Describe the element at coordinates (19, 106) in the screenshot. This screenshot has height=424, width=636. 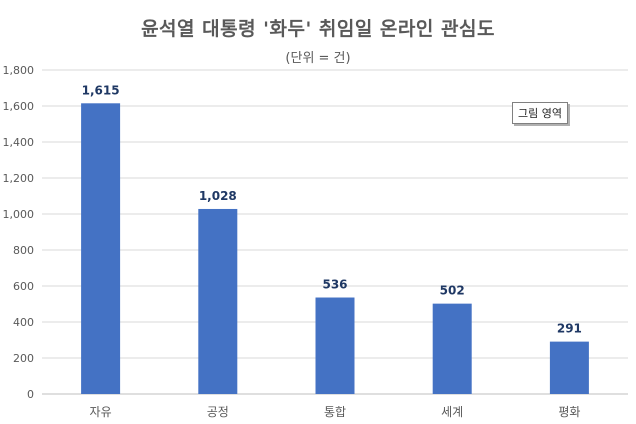
I see `y-tick-label: 1,600` at that location.